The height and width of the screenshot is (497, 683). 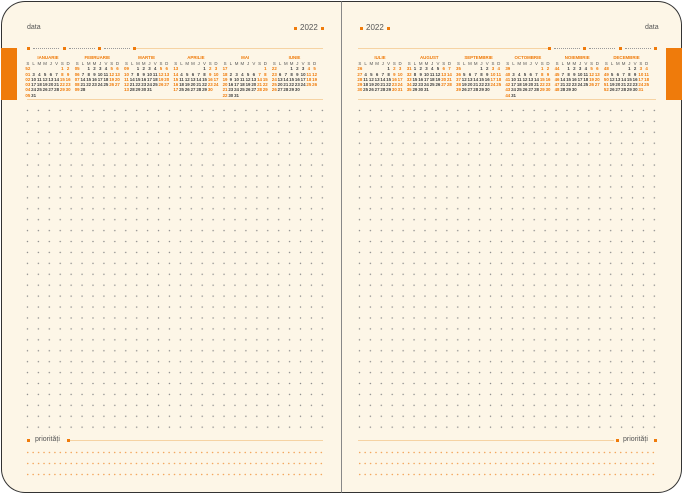 I want to click on day-cell: 10, so click(x=216, y=74).